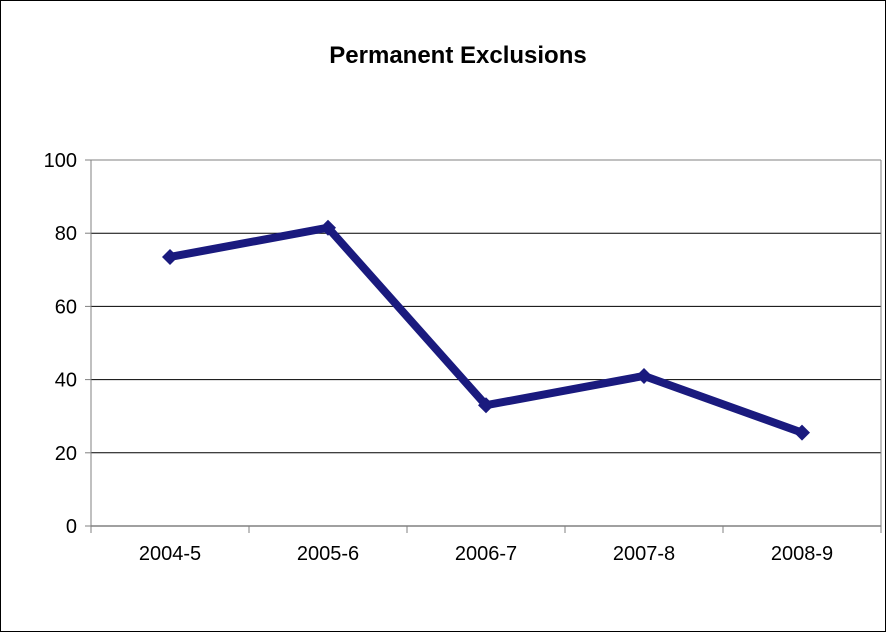 Image resolution: width=886 pixels, height=633 pixels. Describe the element at coordinates (644, 554) in the screenshot. I see `x-tick-label-3: 2007-8` at that location.